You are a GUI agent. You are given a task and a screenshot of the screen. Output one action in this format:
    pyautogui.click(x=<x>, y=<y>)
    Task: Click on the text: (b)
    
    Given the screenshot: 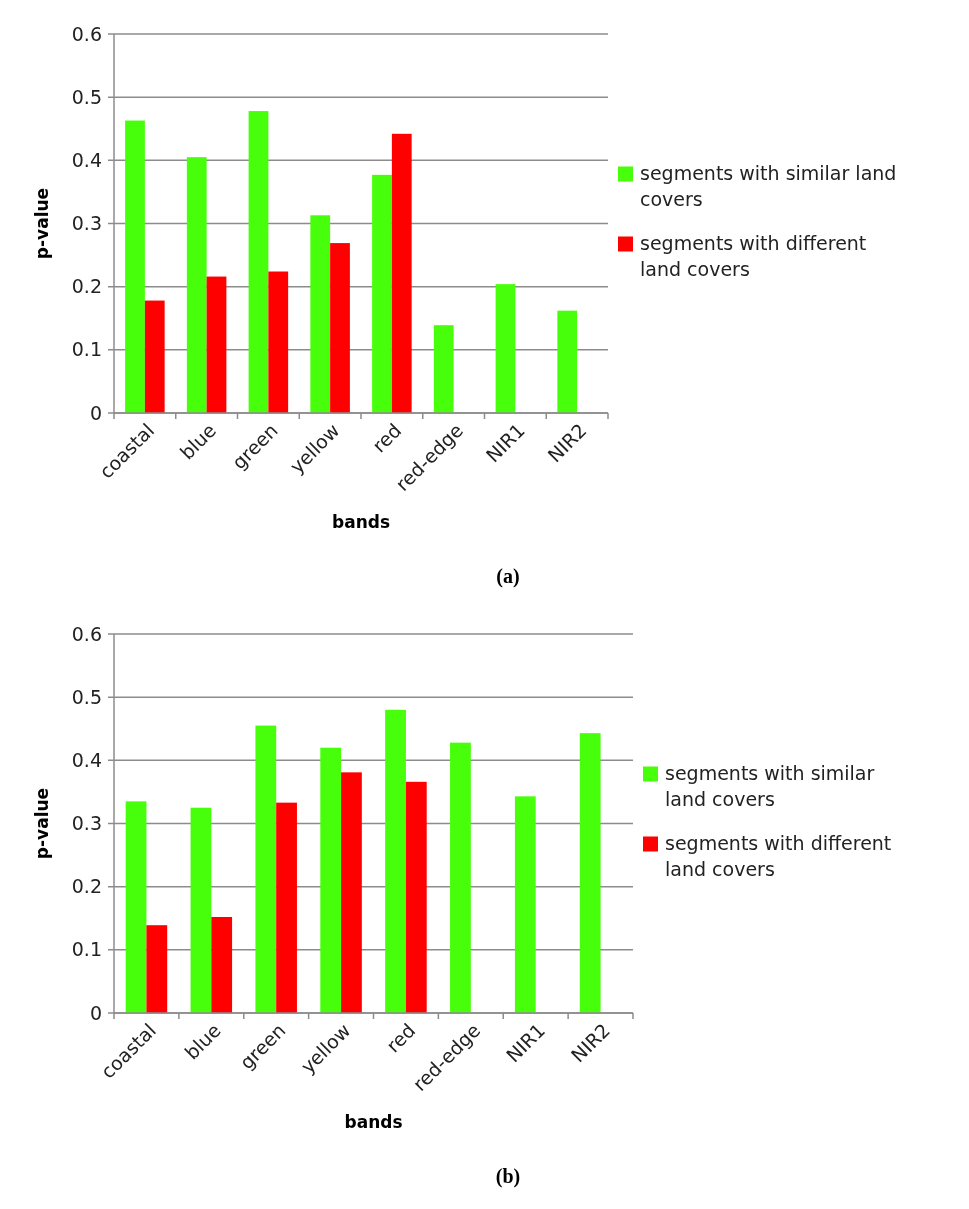 What is the action you would take?
    pyautogui.click(x=508, y=1176)
    